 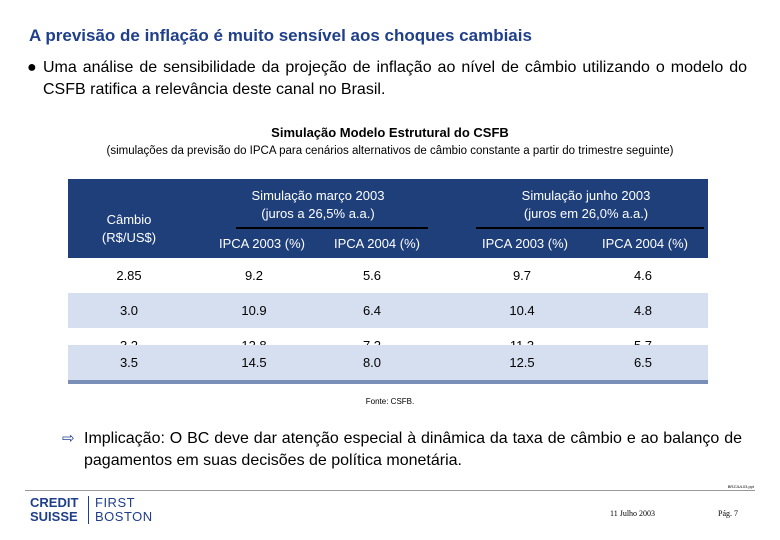 What do you see at coordinates (522, 310) in the screenshot?
I see `cell-junho-2003: 10.4` at bounding box center [522, 310].